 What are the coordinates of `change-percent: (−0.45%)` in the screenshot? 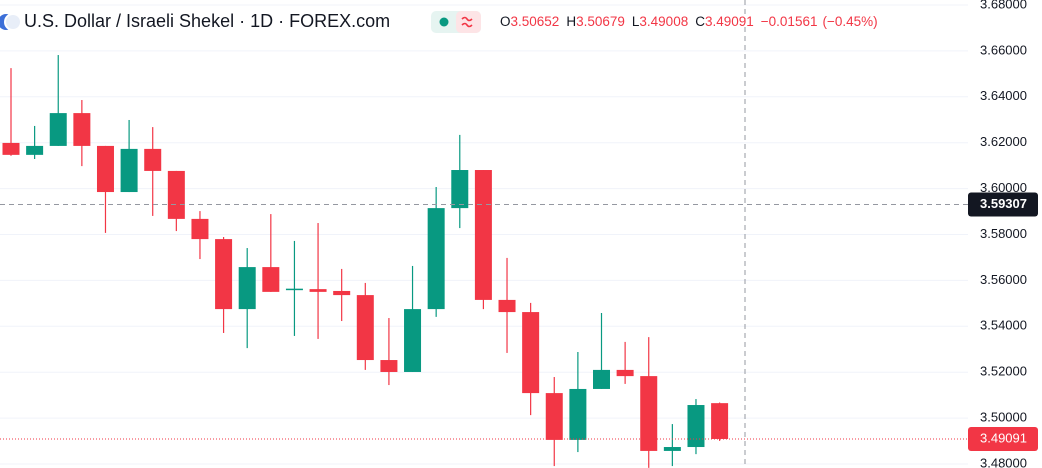 It's located at (849, 21).